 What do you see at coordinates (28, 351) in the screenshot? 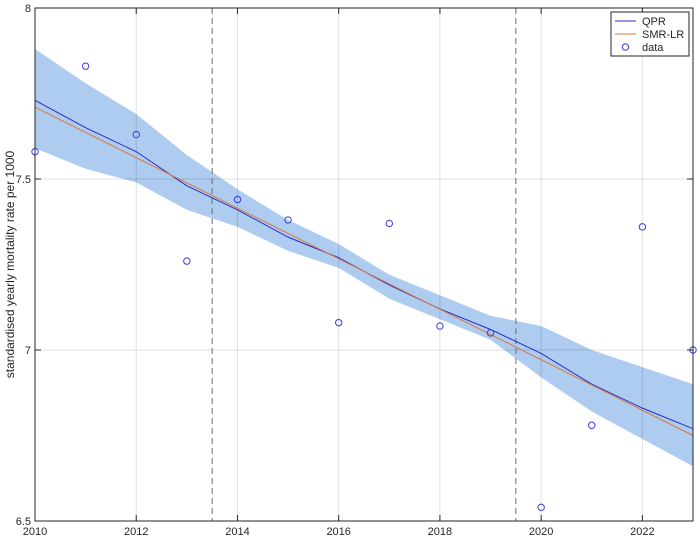
I see `y-tick-label: 7` at bounding box center [28, 351].